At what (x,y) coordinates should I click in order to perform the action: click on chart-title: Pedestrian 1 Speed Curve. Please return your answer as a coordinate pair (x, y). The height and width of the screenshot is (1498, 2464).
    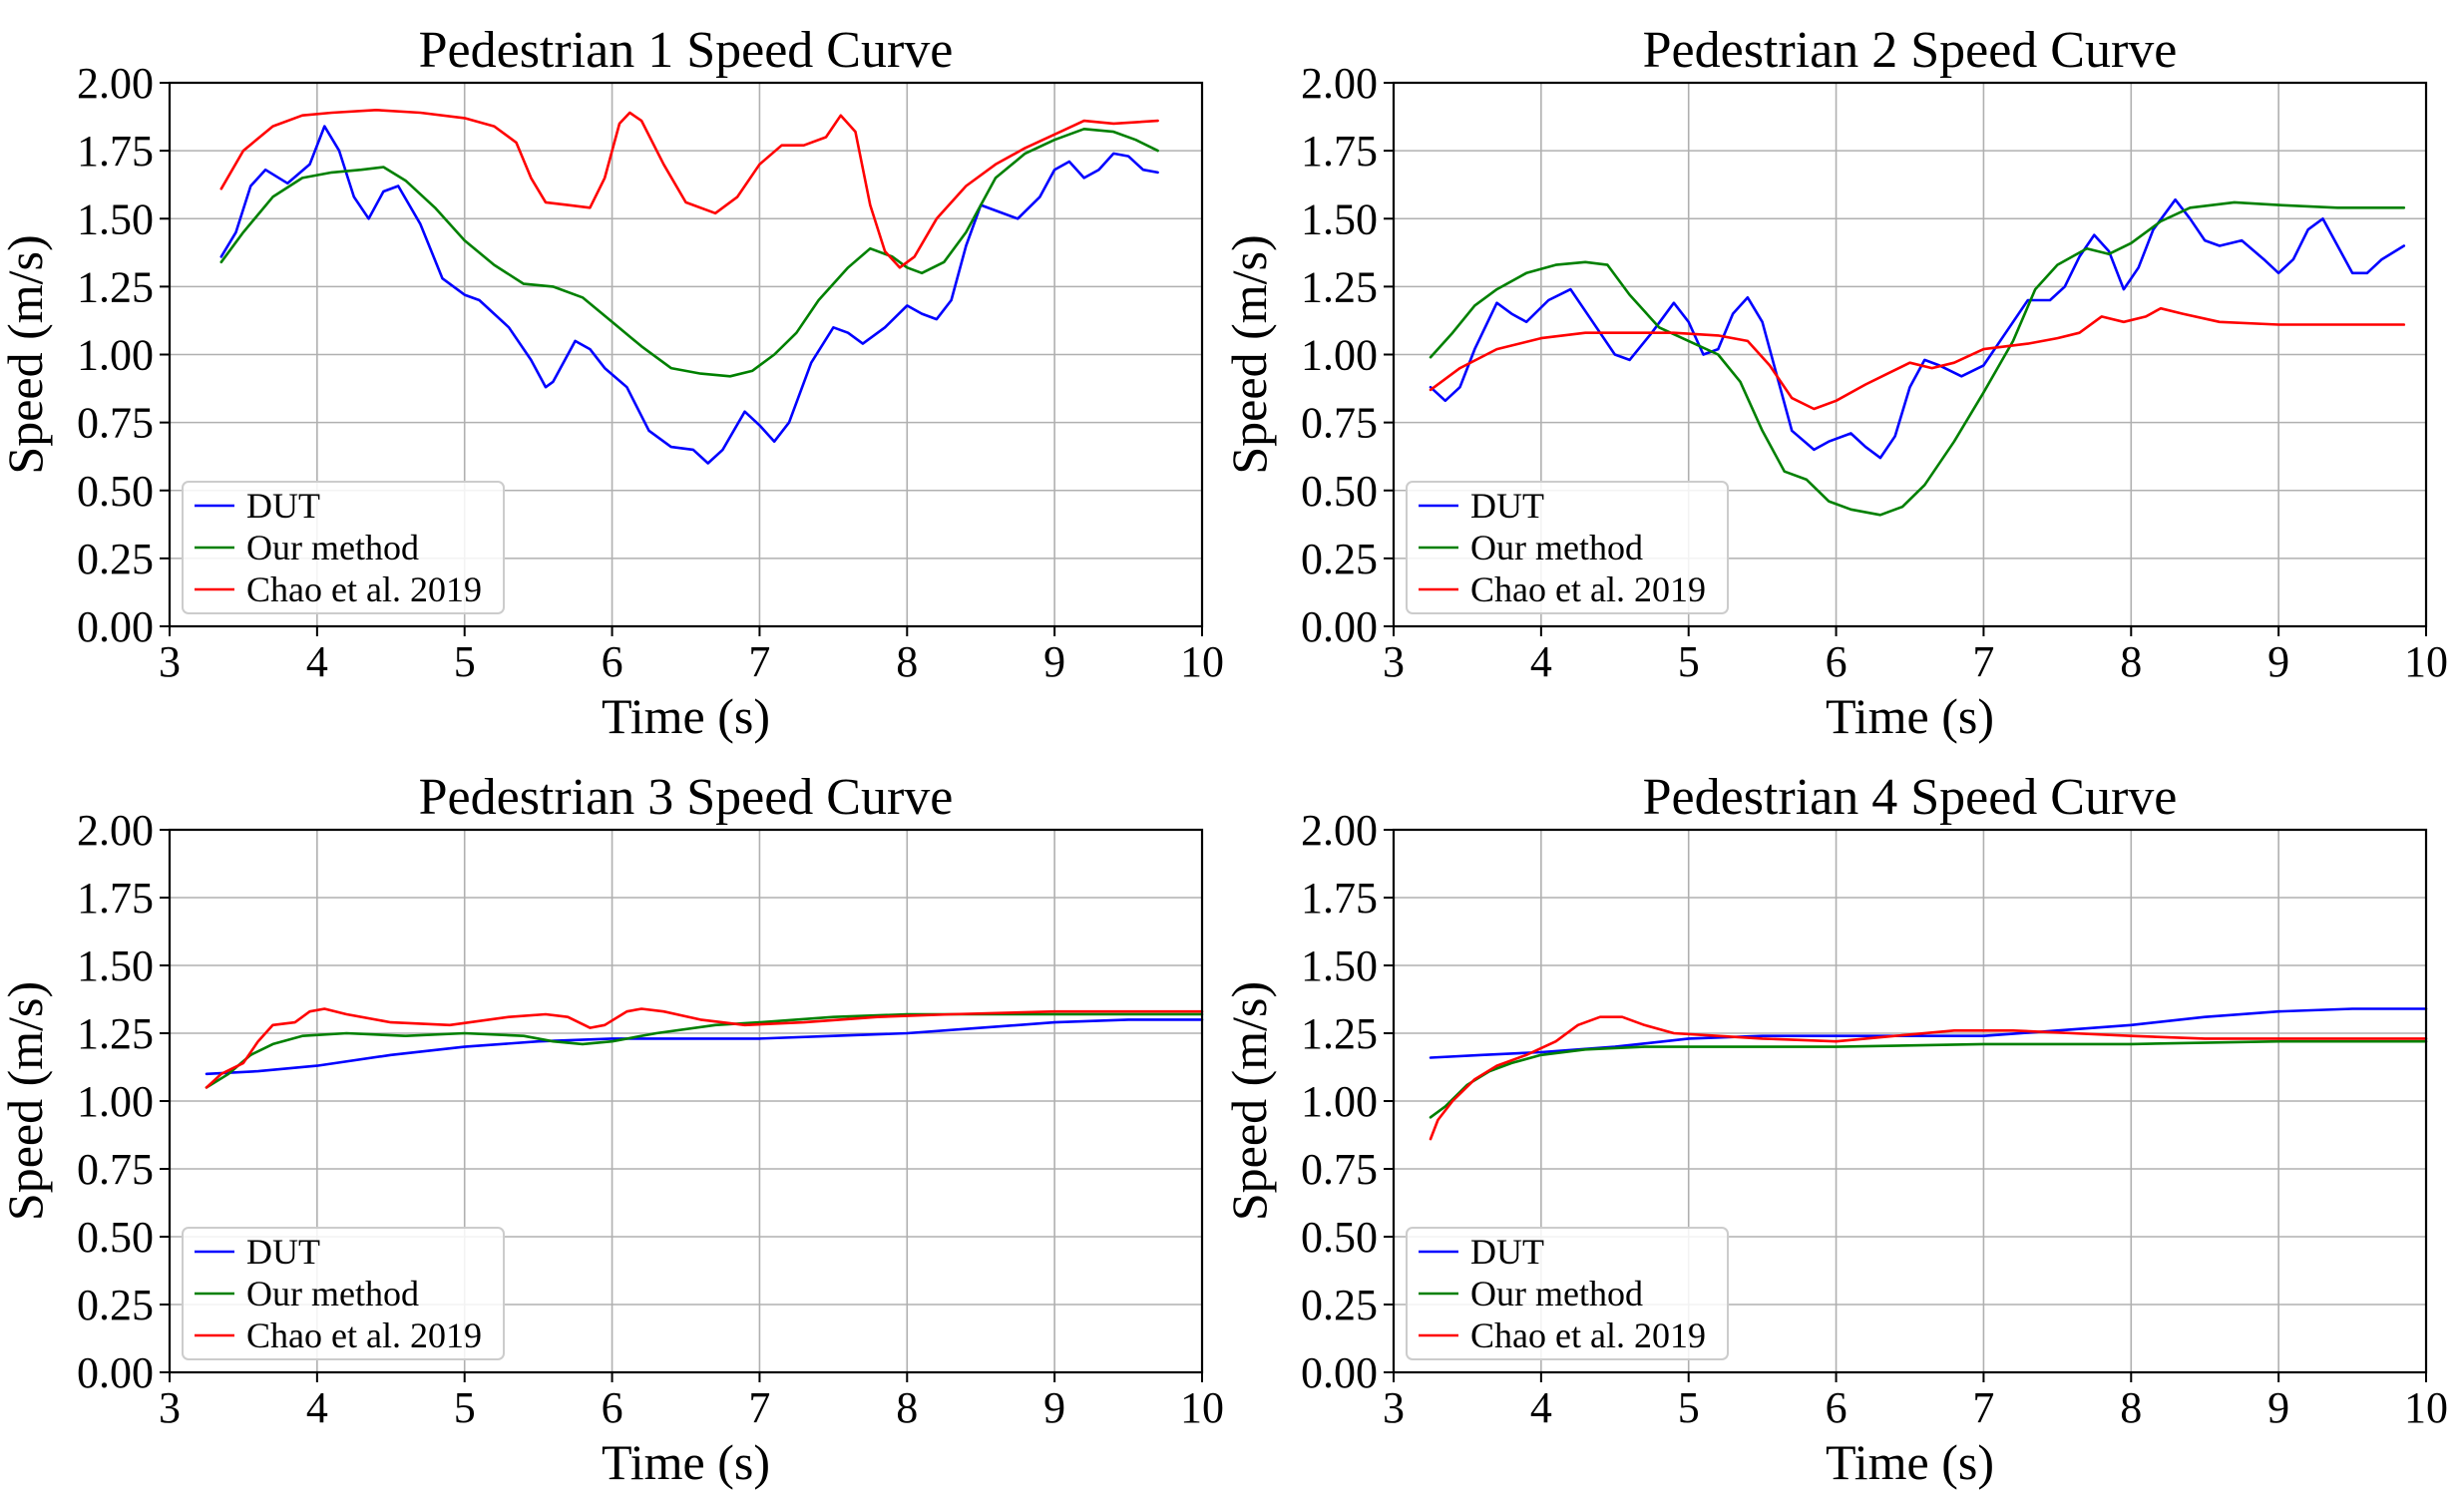
    Looking at the image, I should click on (686, 50).